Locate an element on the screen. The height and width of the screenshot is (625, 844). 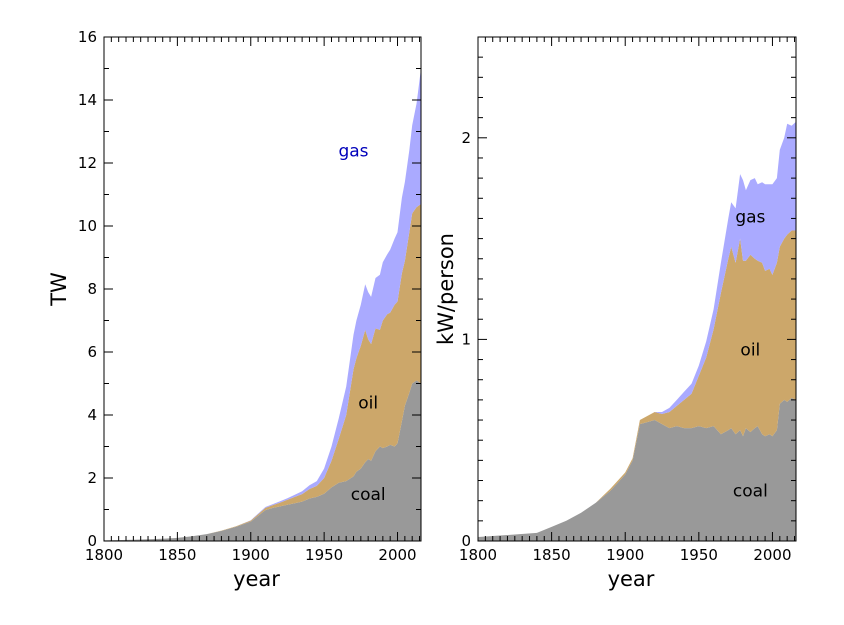
y-tick-label: 4 is located at coordinates (92, 415).